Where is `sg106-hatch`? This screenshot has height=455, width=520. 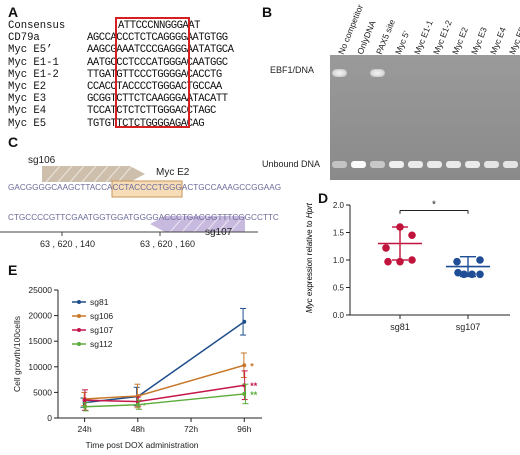 sg106-hatch is located at coordinates (89, 174).